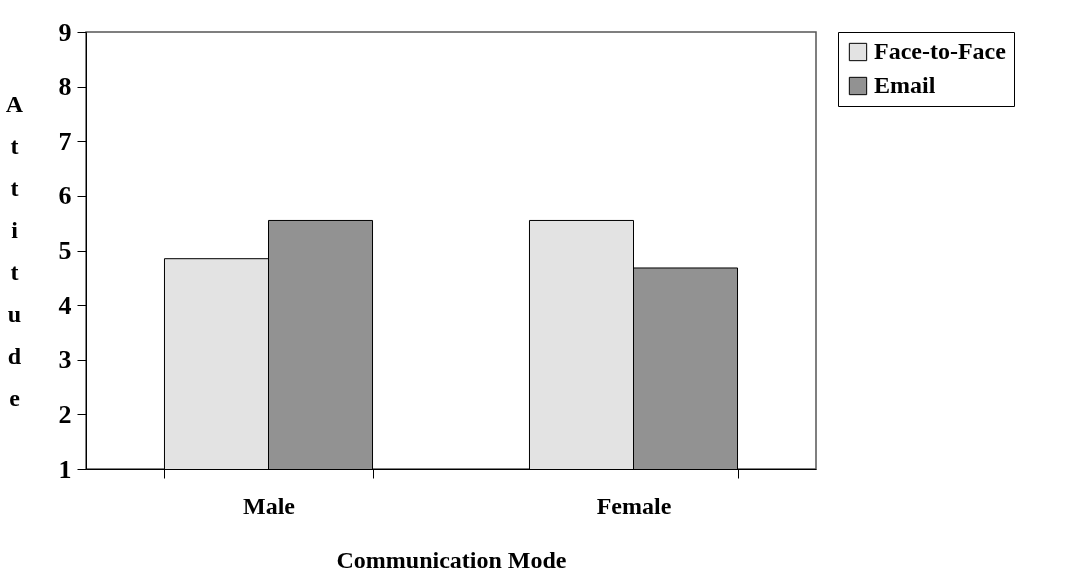 The image size is (1083, 585). I want to click on y-tick-label: 4, so click(65, 305).